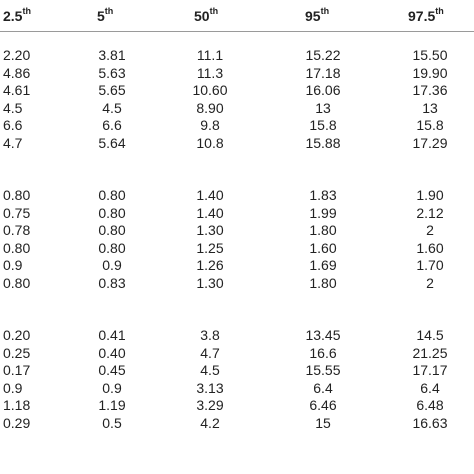 The width and height of the screenshot is (474, 474). I want to click on table-row: 0.9 0.9 1.26 1.69 1.70, so click(237, 265).